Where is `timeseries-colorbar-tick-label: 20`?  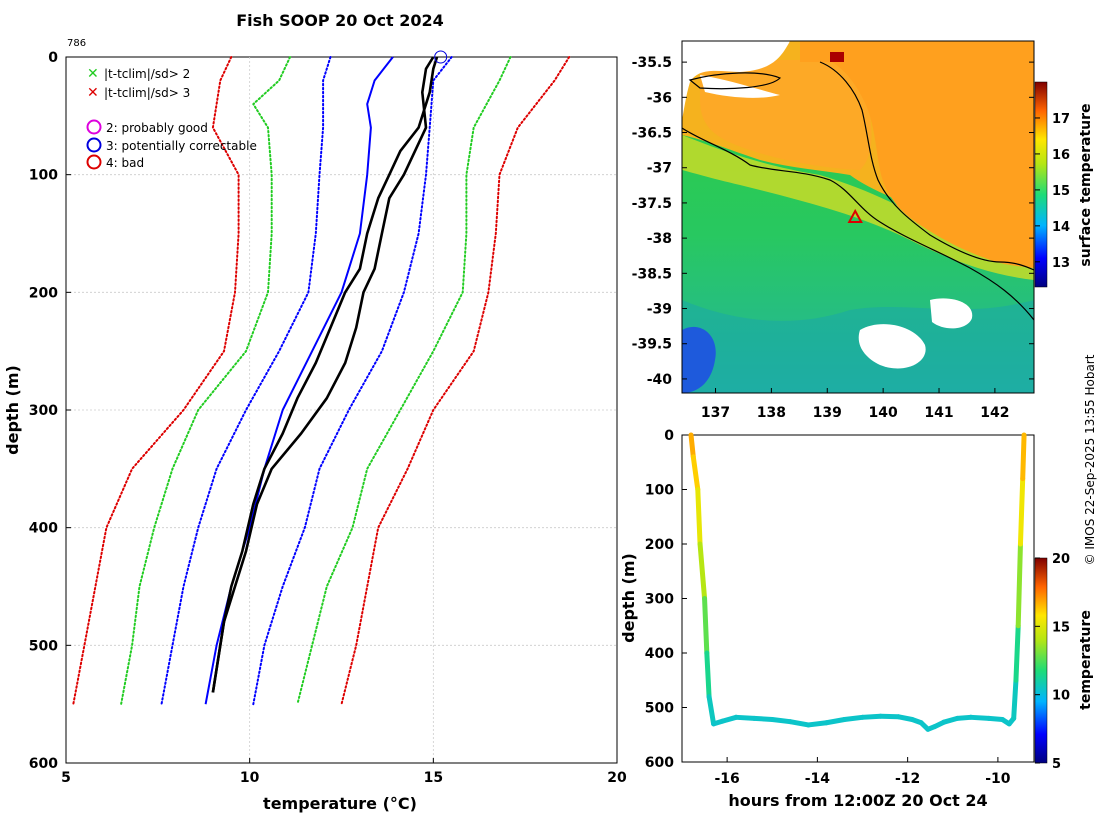 timeseries-colorbar-tick-label: 20 is located at coordinates (1061, 559).